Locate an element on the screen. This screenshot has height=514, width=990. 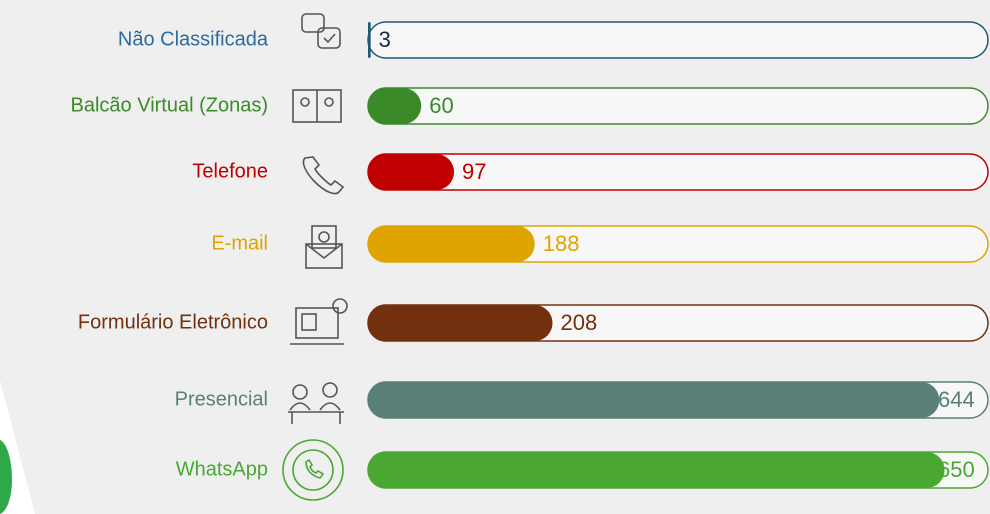
value-label: 3 is located at coordinates (385, 39).